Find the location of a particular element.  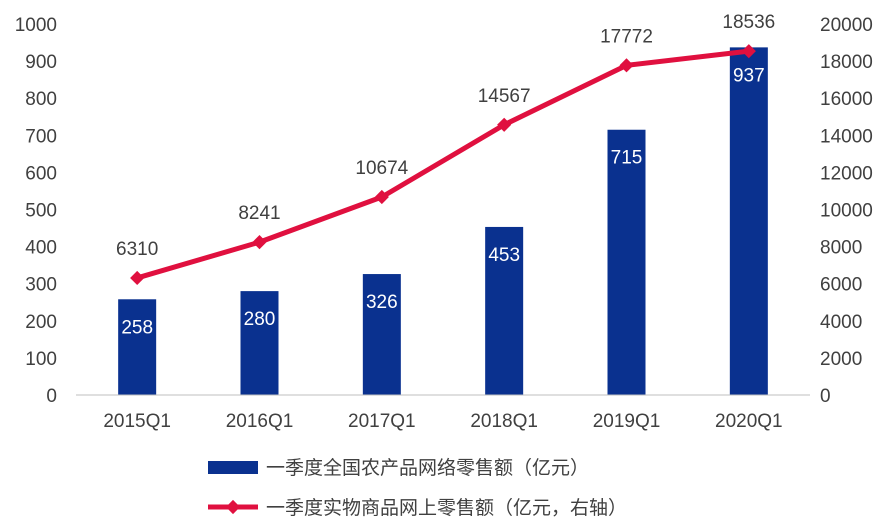

left-axis-tick-label: 900 is located at coordinates (41, 62).